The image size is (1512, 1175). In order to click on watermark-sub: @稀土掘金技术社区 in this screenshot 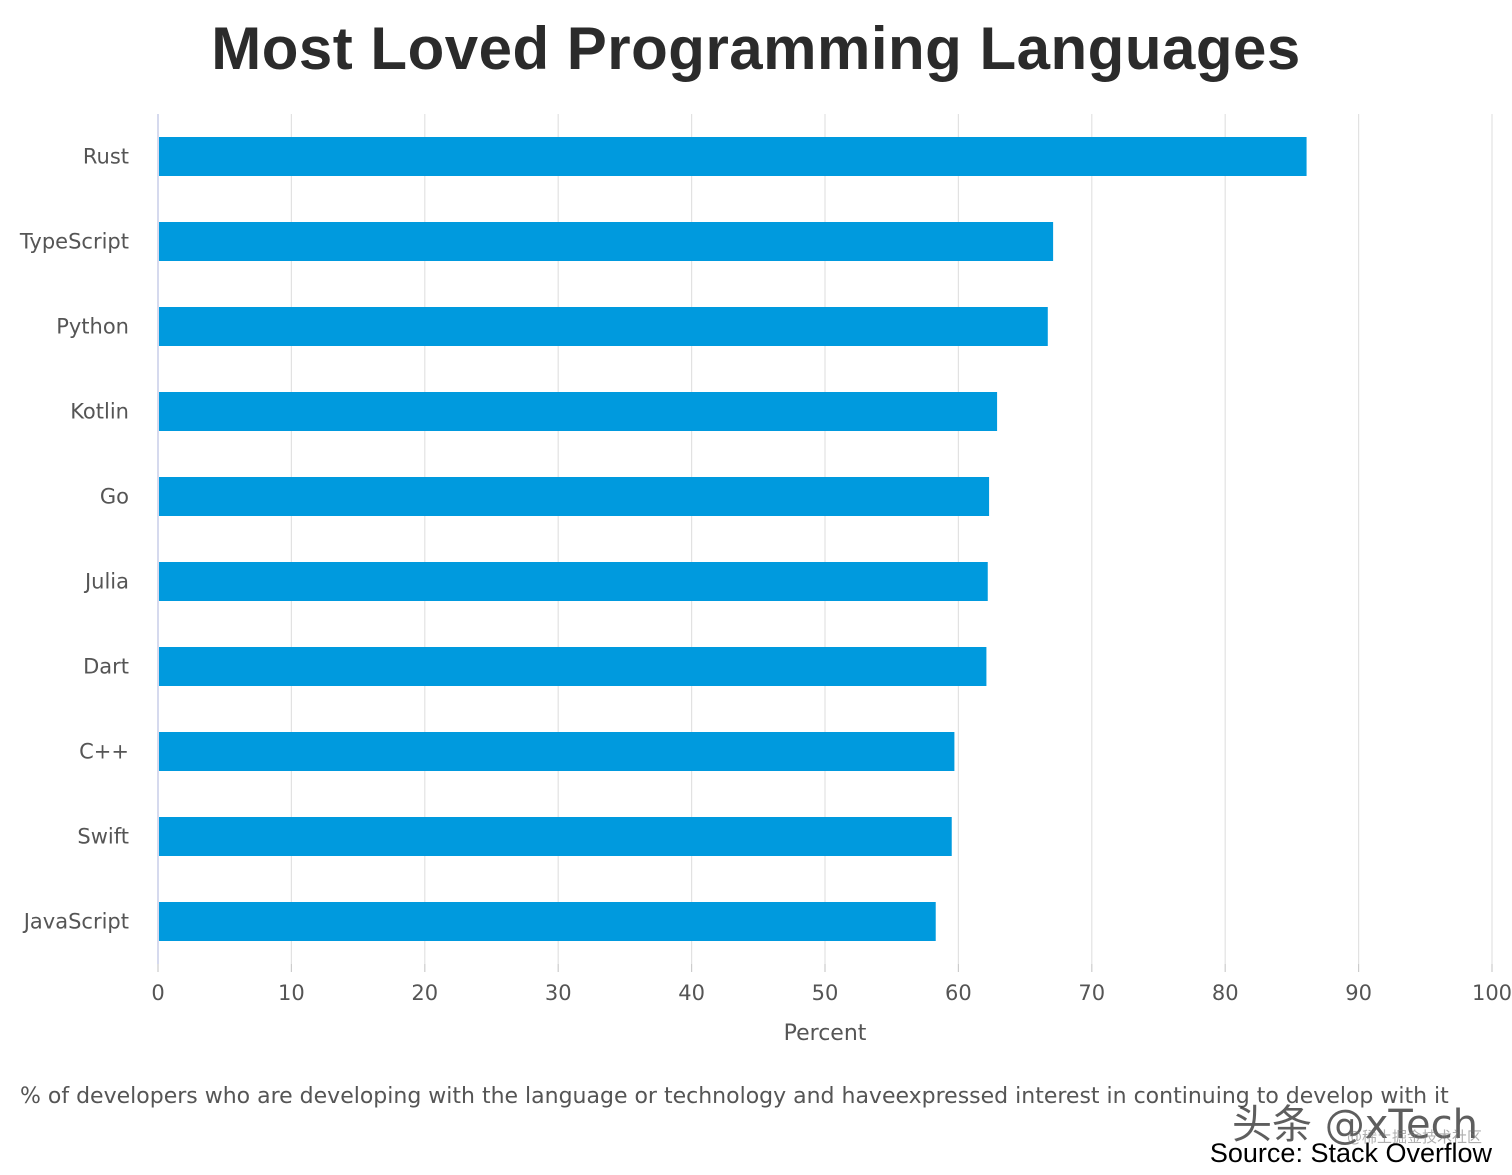, I will do `click(1414, 1137)`.